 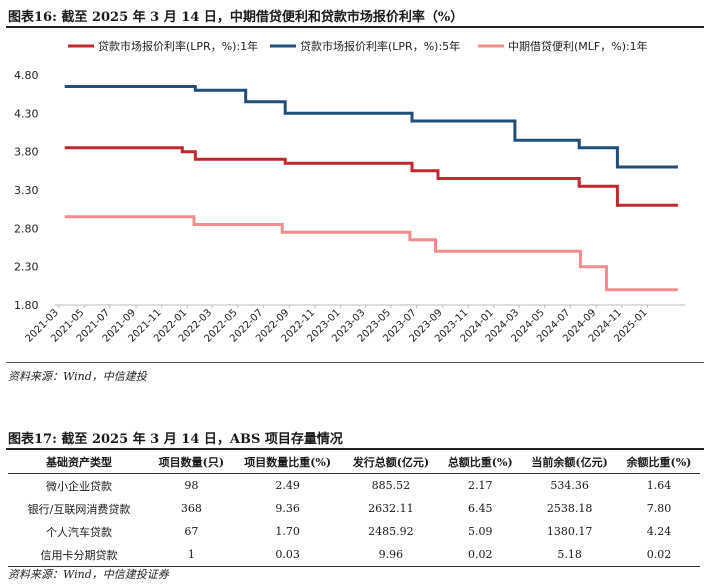 I want to click on y-tick-label: 2.30, so click(x=26, y=267).